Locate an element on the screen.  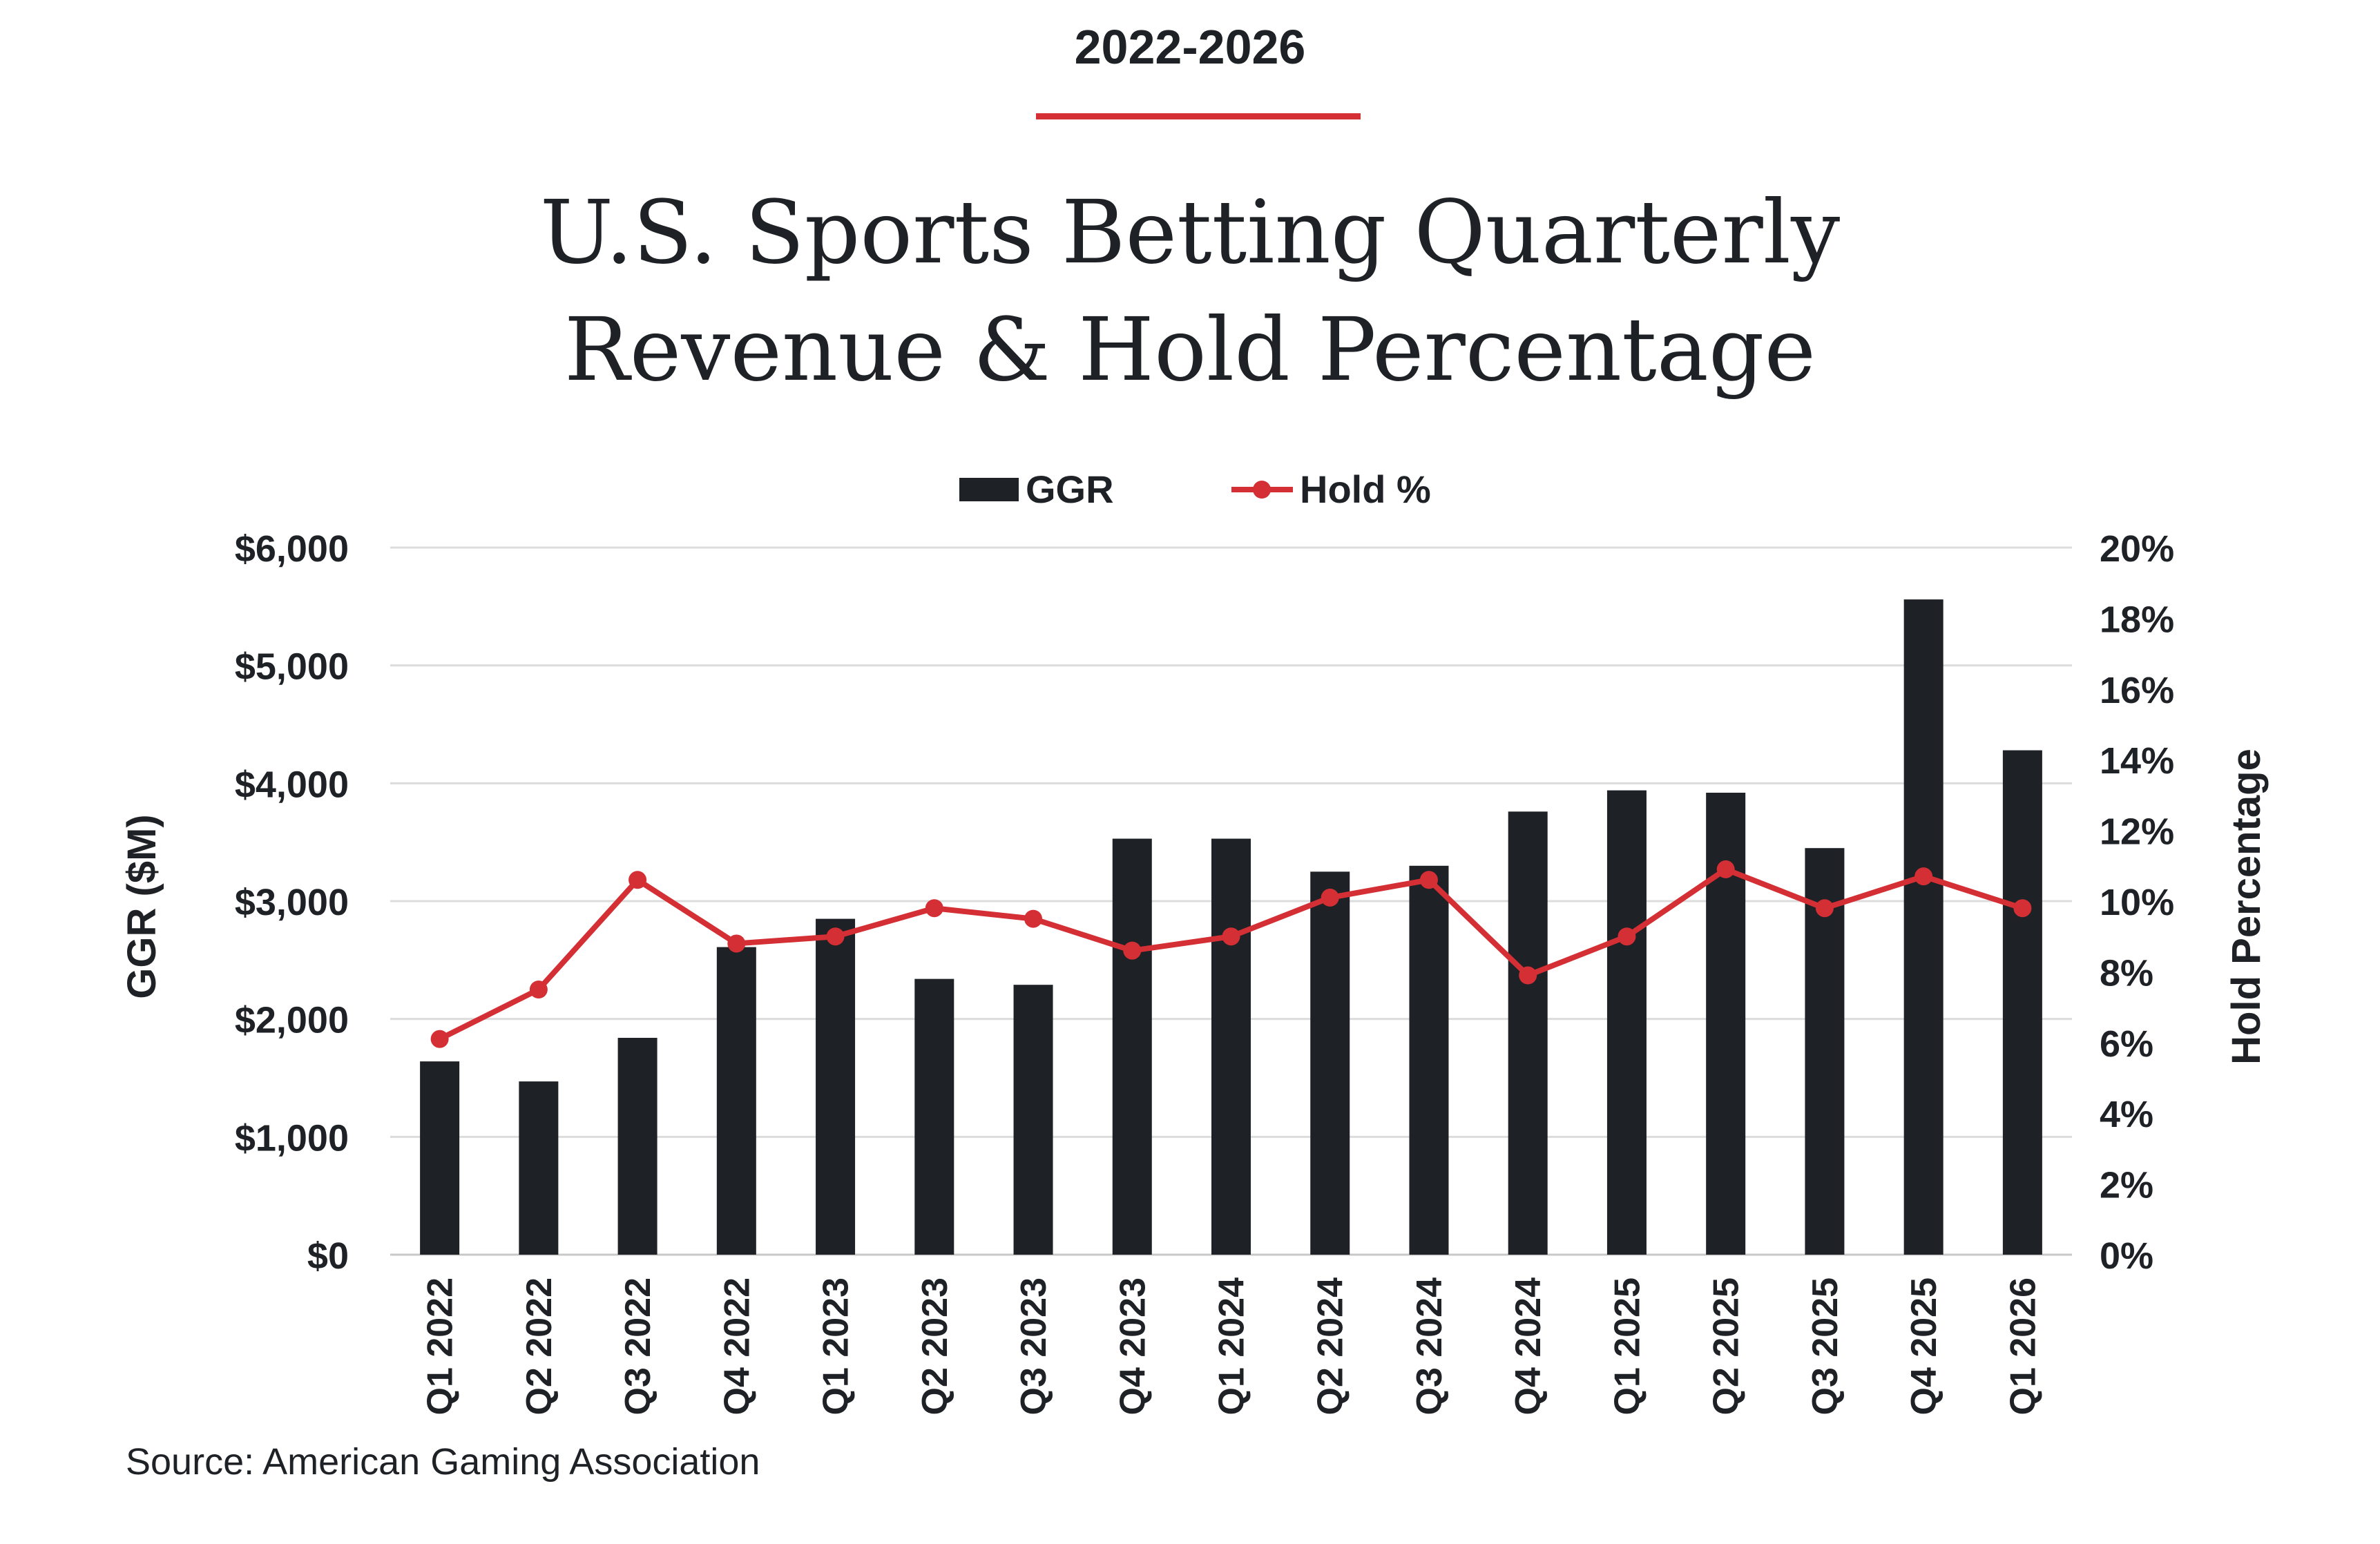
y-tick-label: $3,000 is located at coordinates (292, 902).